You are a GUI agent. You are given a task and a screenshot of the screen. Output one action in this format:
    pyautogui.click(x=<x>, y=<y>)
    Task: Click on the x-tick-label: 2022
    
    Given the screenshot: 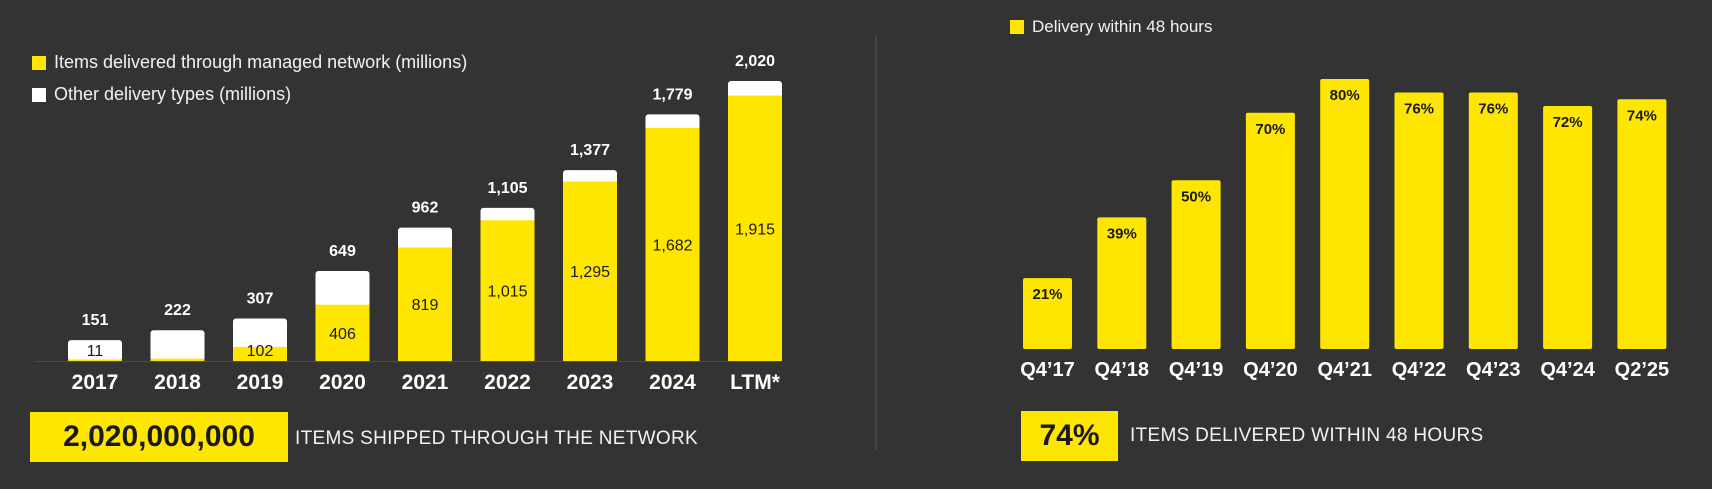 What is the action you would take?
    pyautogui.click(x=507, y=382)
    